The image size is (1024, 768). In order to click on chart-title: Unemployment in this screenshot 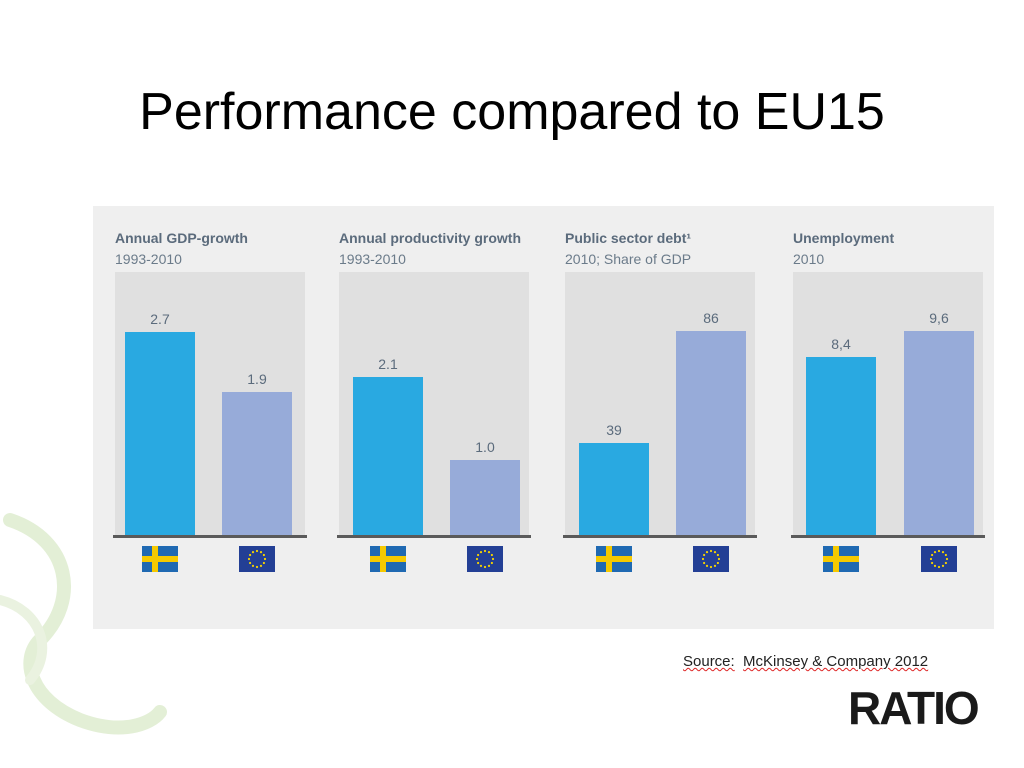, I will do `click(844, 238)`.